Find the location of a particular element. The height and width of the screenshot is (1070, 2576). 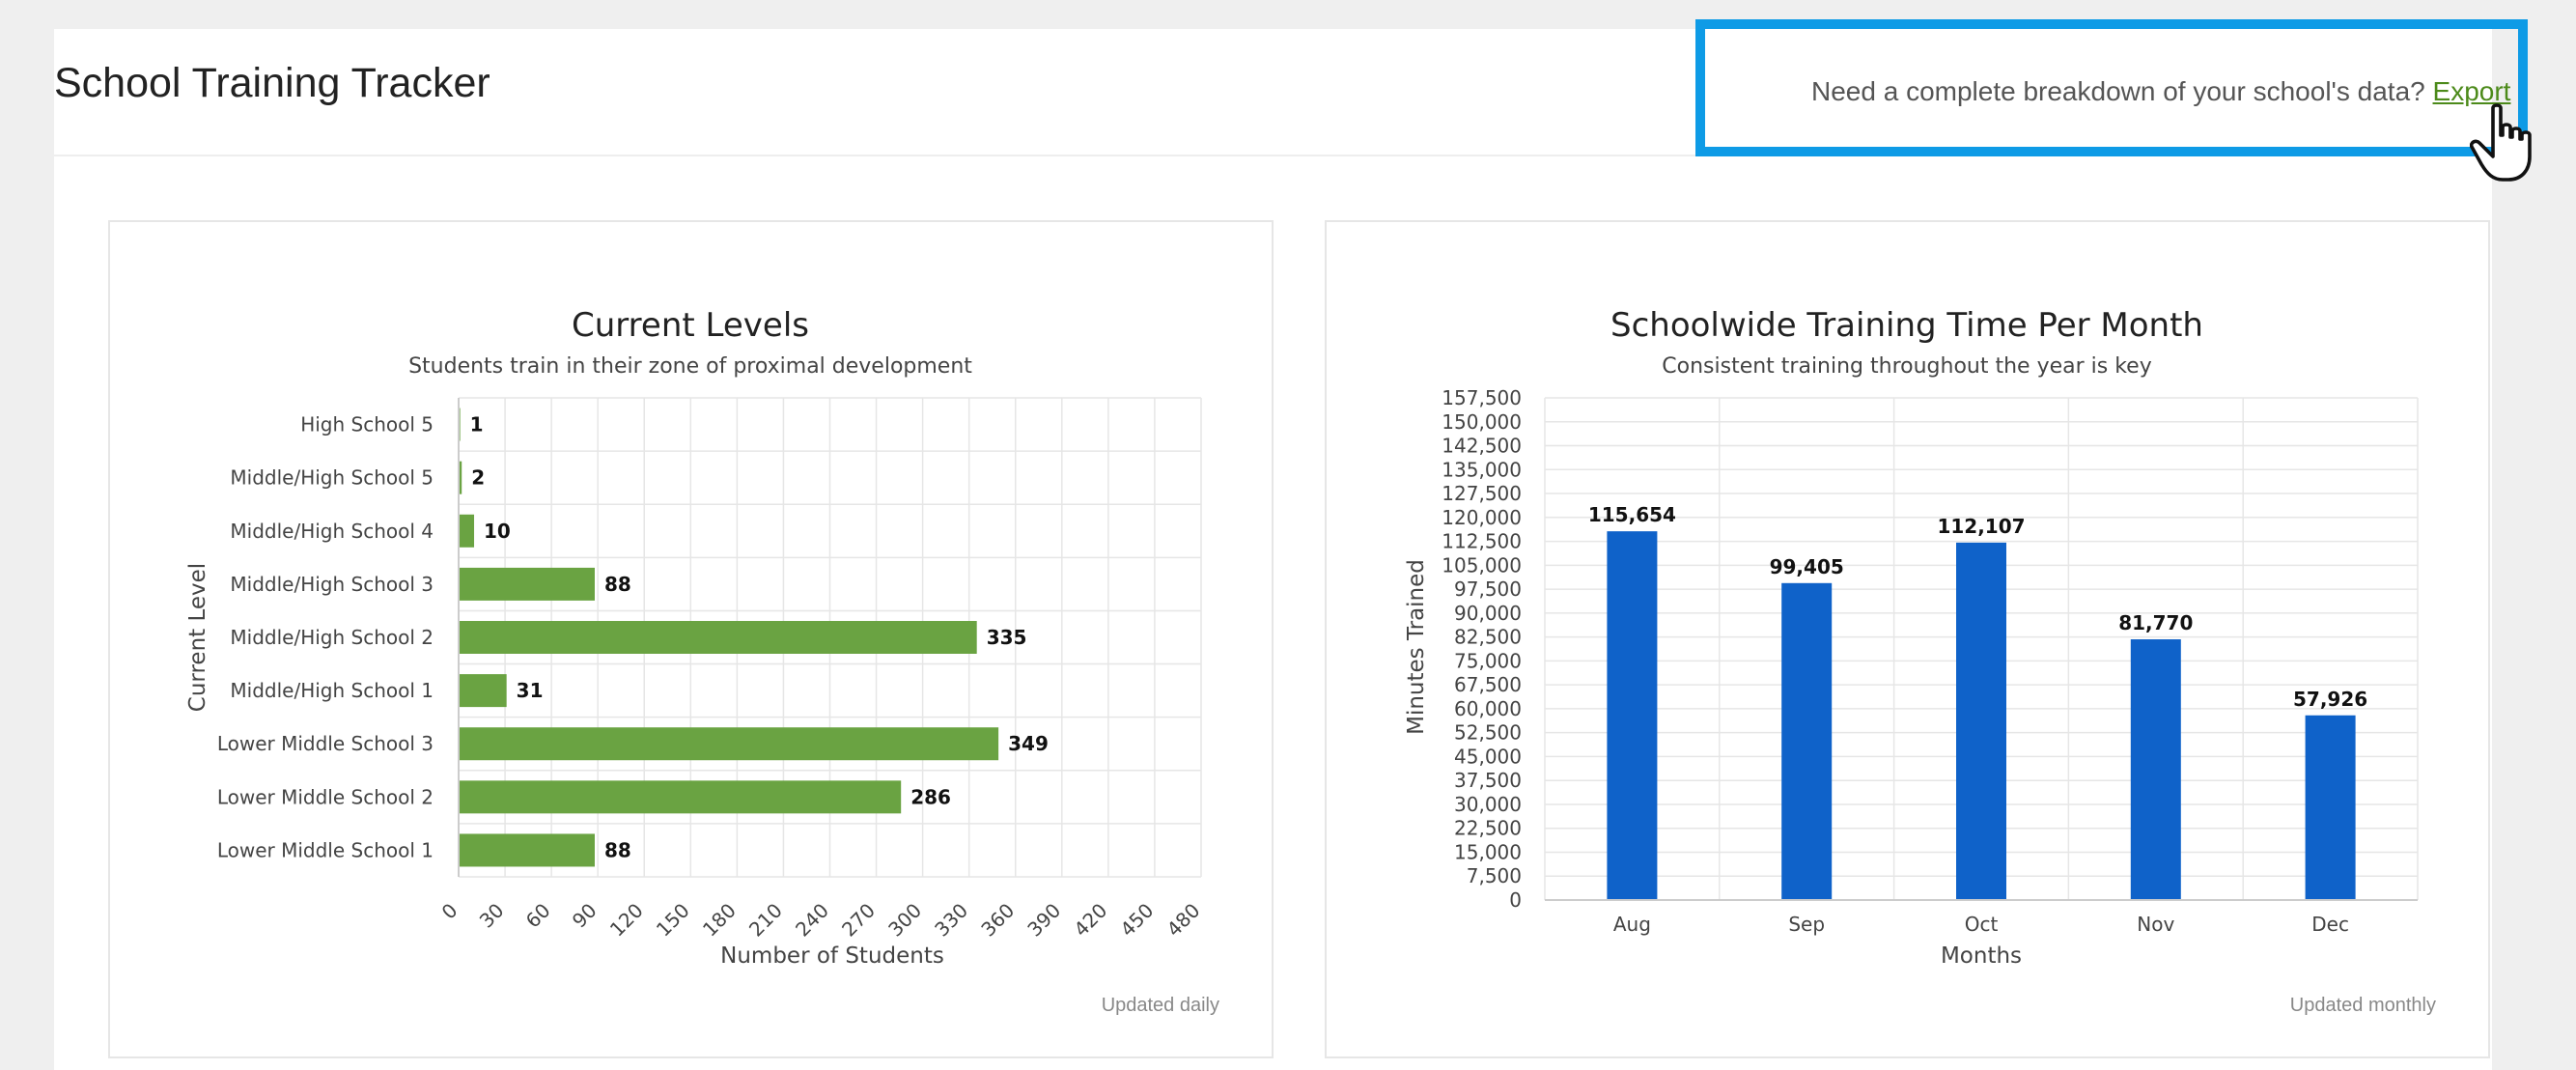

hand-cursor-icon is located at coordinates (2501, 142).